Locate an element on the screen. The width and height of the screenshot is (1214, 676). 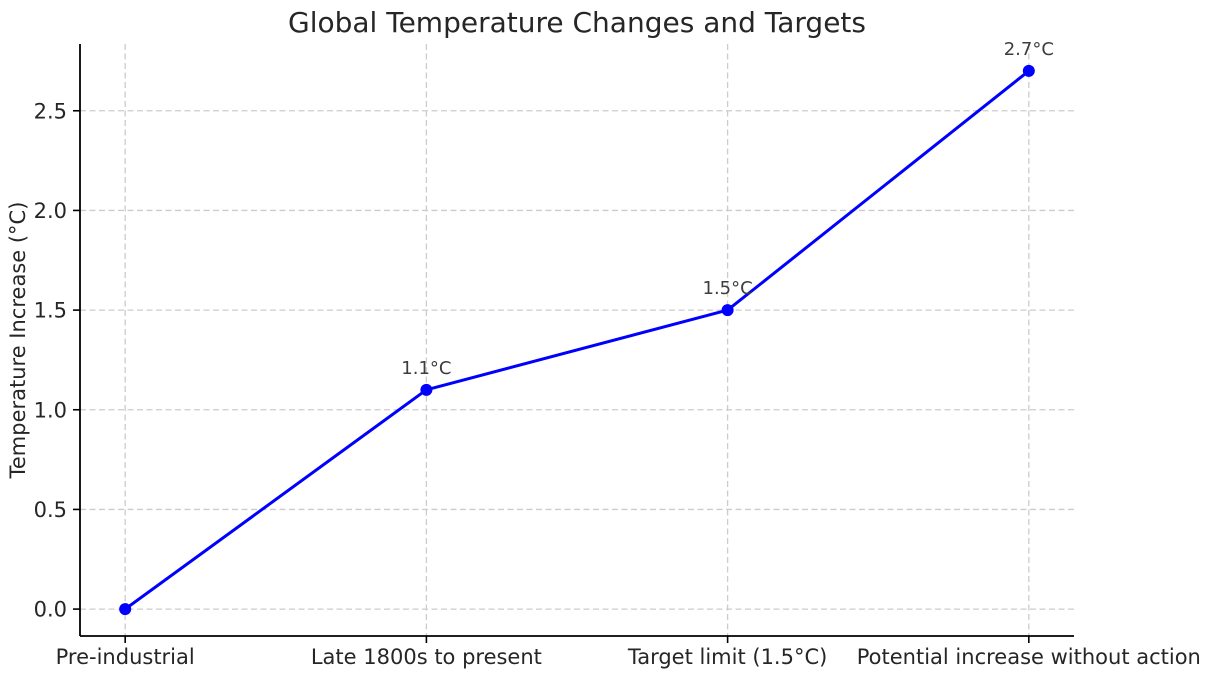
x-tick-label: Target limit (1.5°C) is located at coordinates (727, 657).